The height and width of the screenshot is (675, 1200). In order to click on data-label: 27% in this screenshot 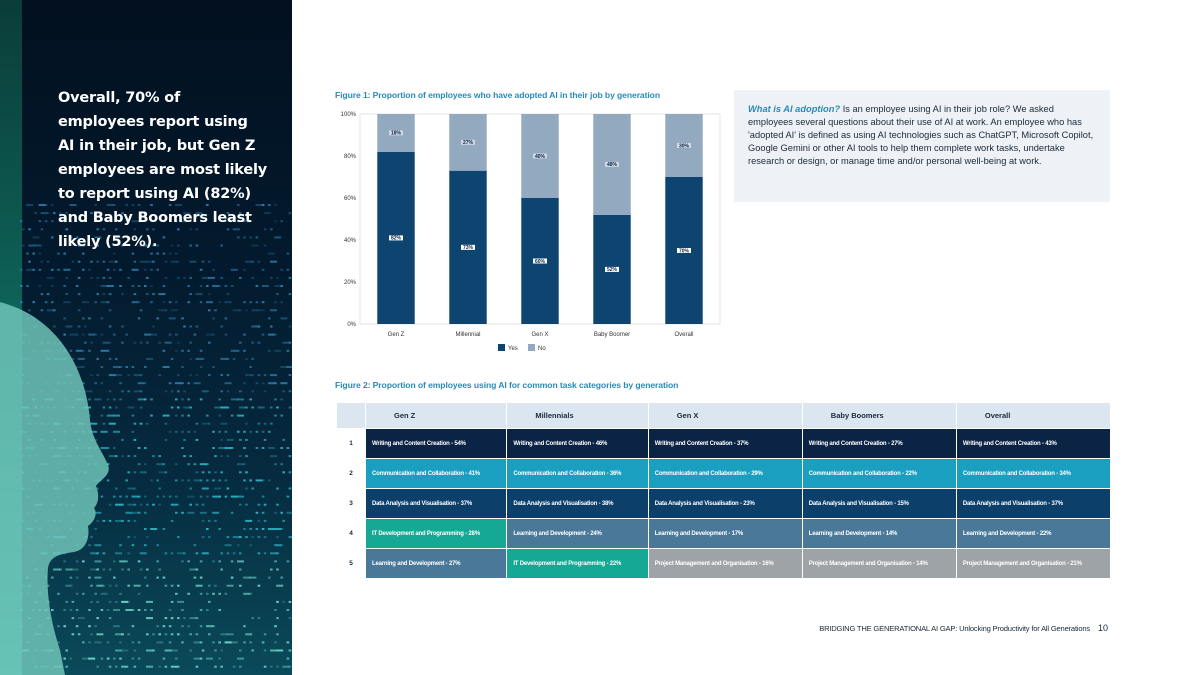, I will do `click(468, 143)`.